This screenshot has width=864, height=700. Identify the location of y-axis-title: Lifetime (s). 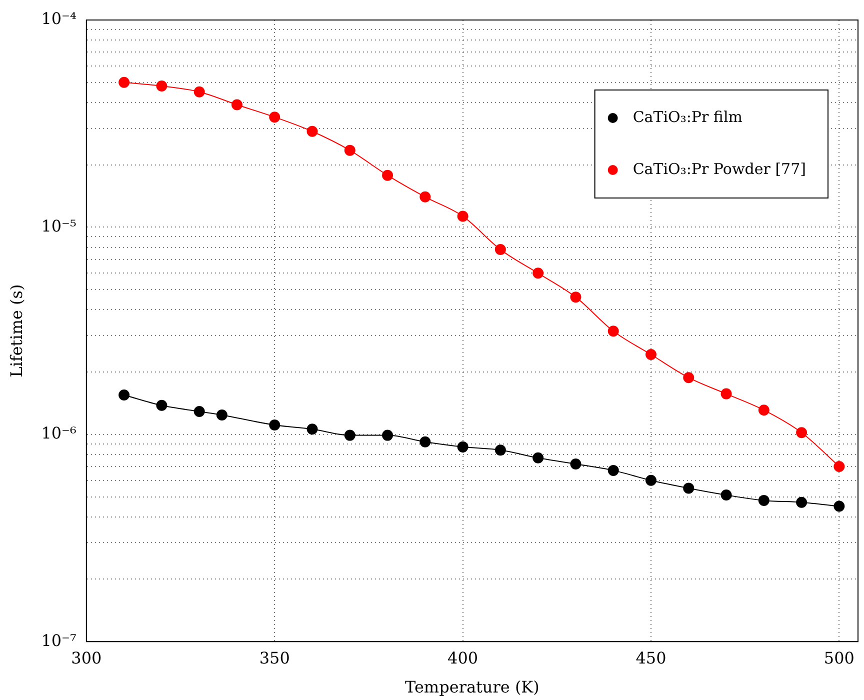
(16, 331).